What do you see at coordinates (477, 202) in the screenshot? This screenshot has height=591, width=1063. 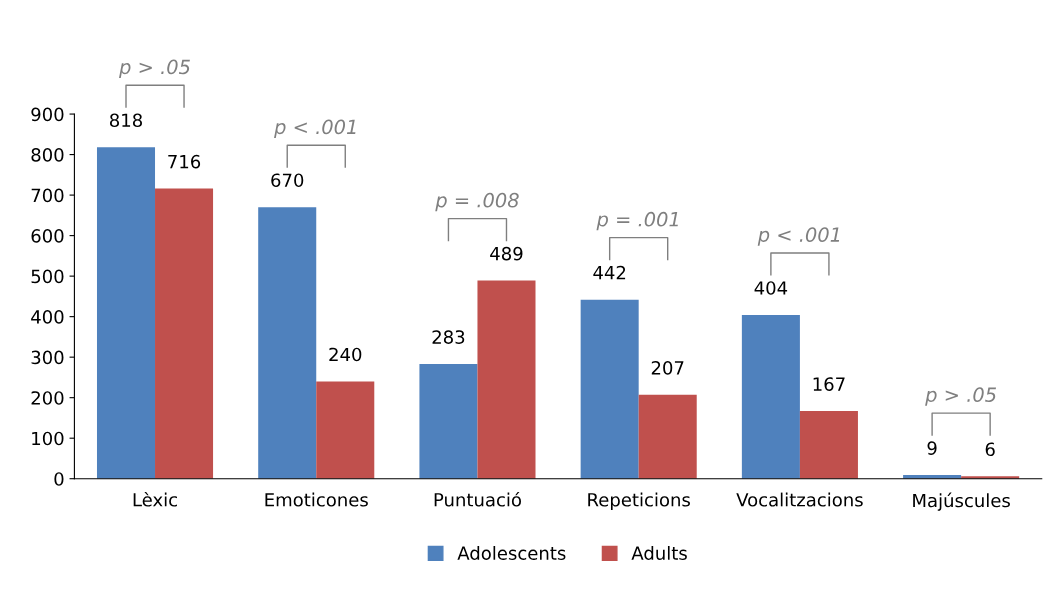 I see `annotation: p = .008` at bounding box center [477, 202].